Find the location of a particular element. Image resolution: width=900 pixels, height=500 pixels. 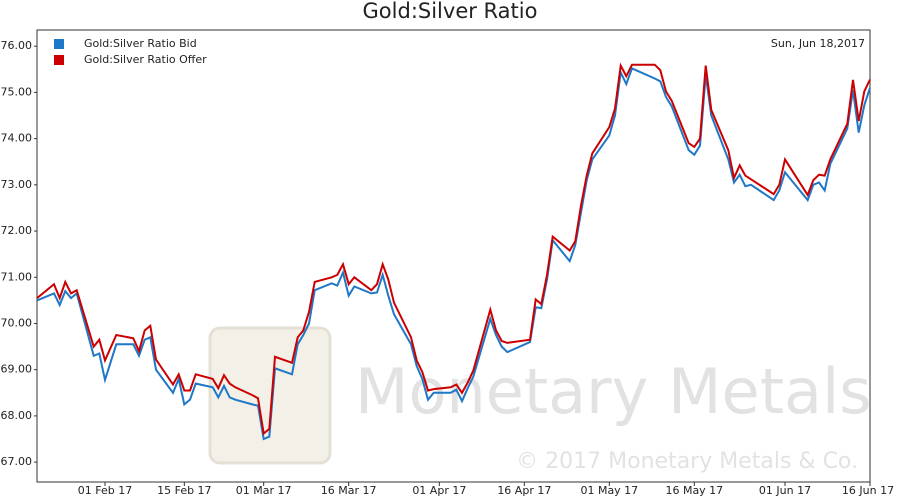

x-tick-label: 01 Feb 17 is located at coordinates (105, 490).